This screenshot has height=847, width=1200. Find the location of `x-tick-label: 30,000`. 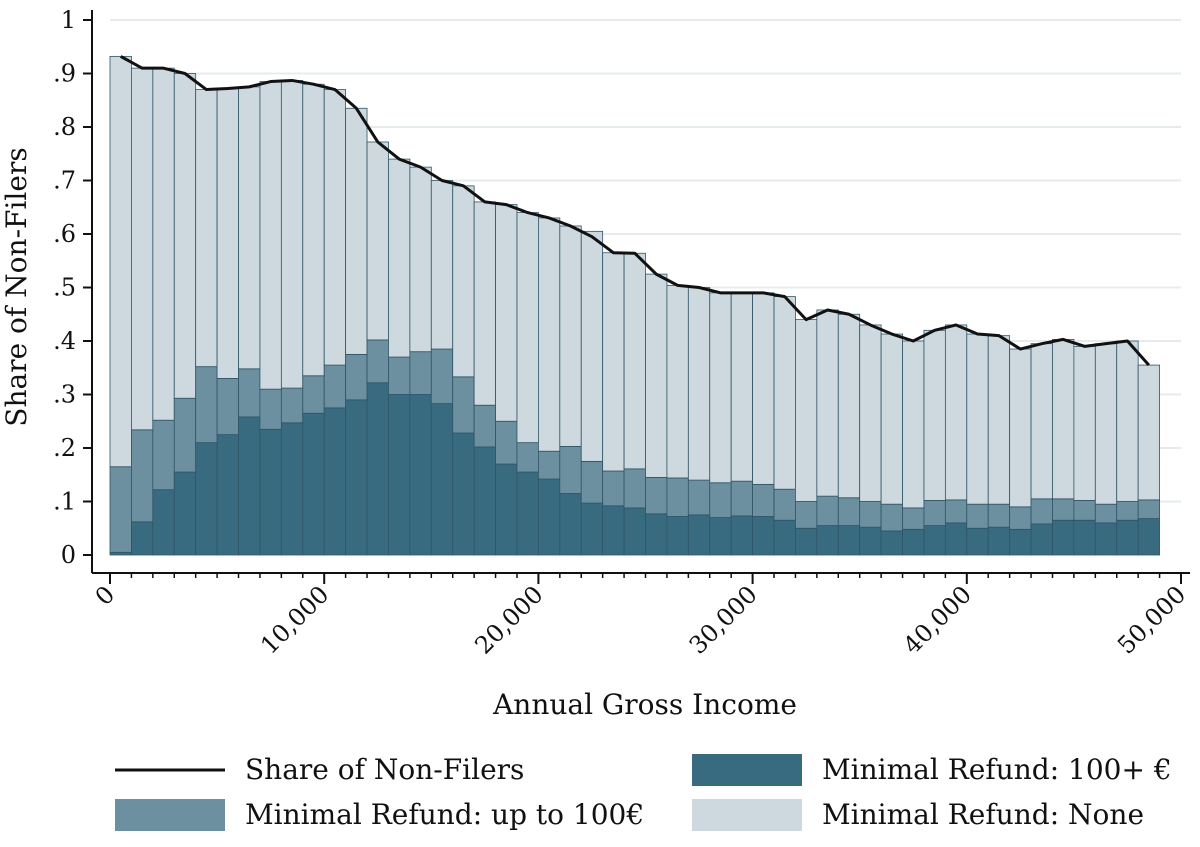

x-tick-label: 30,000 is located at coordinates (723, 619).